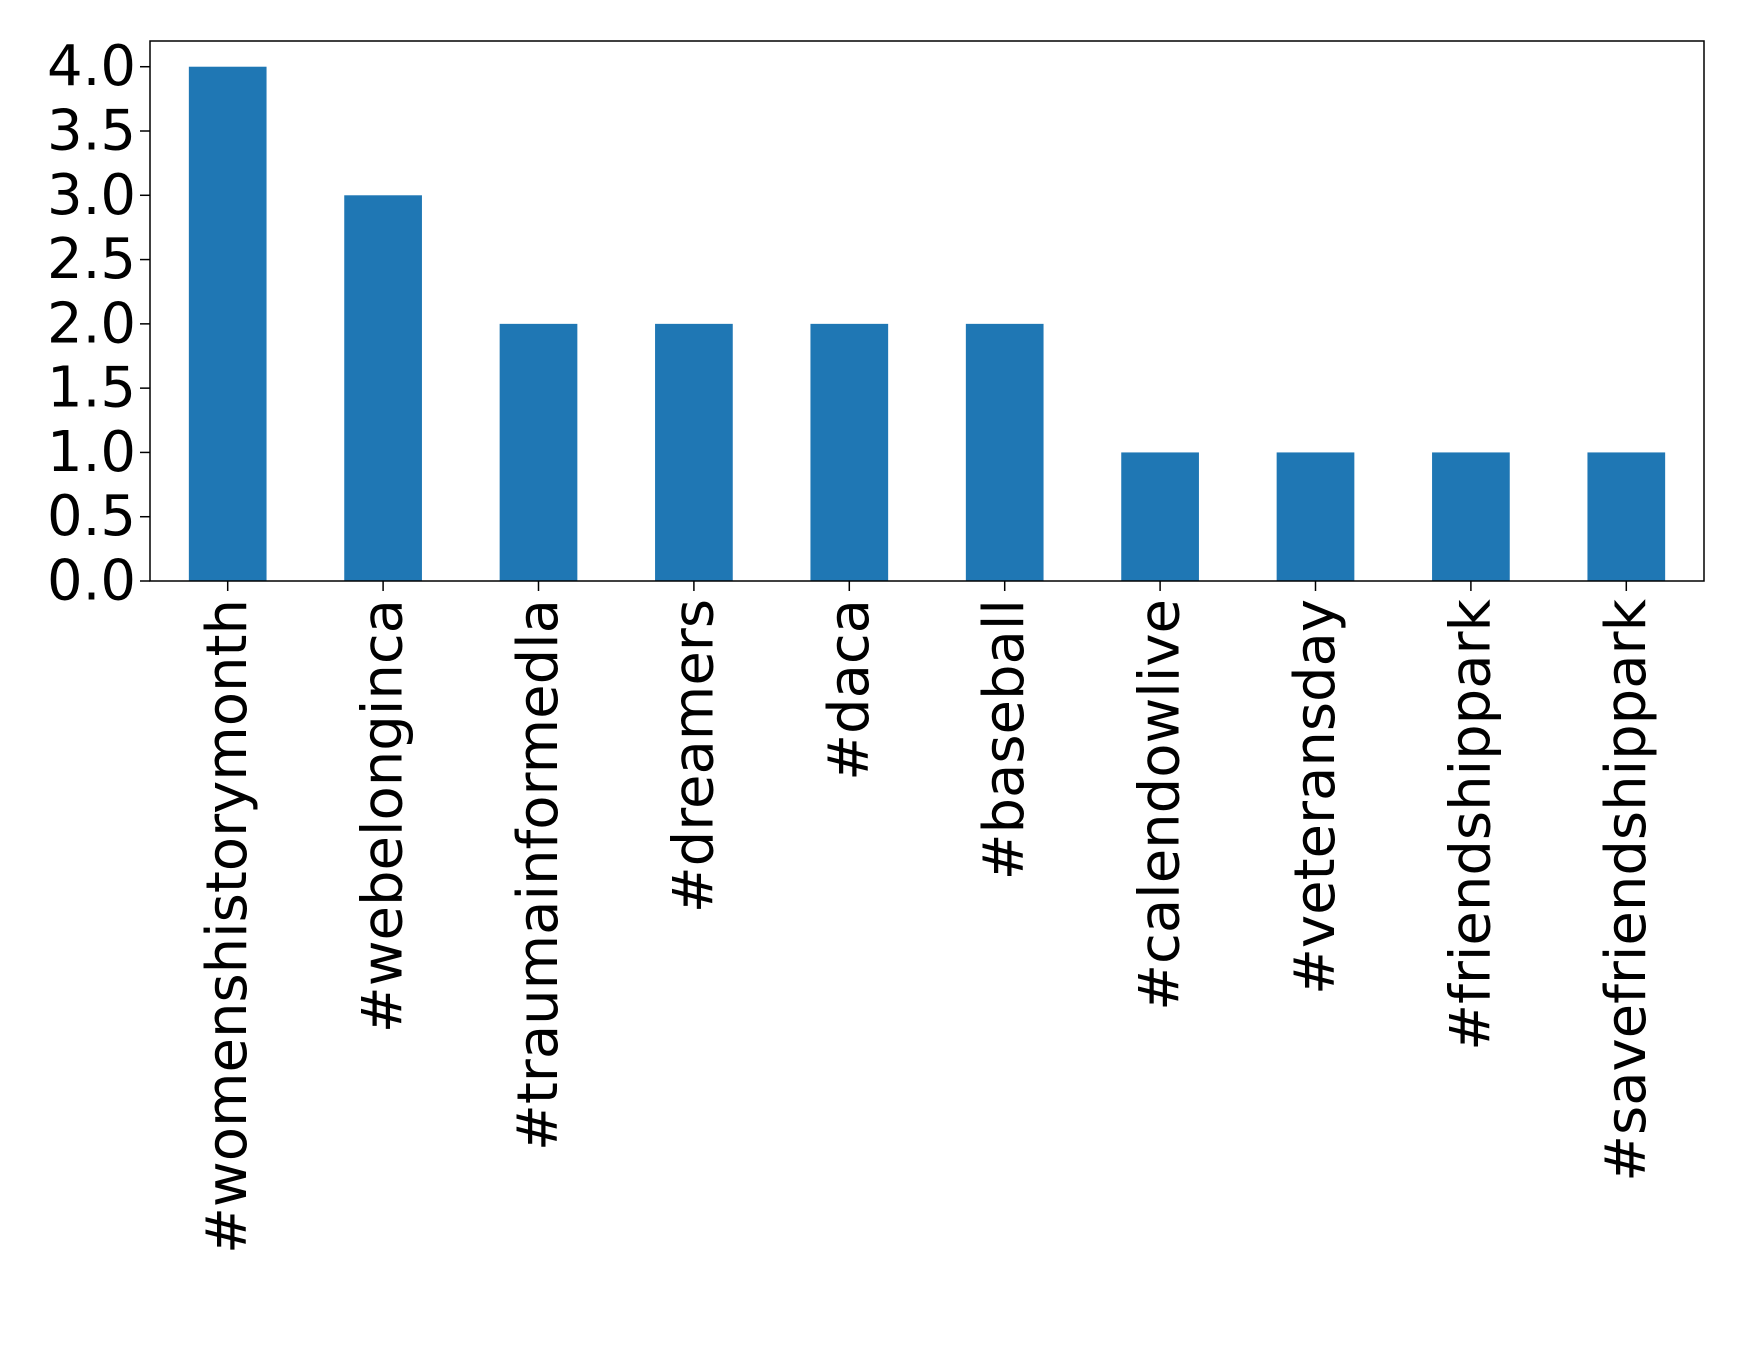 The height and width of the screenshot is (1364, 1739). What do you see at coordinates (1626, 889) in the screenshot?
I see `x-tick-label: #savefriendshippark` at bounding box center [1626, 889].